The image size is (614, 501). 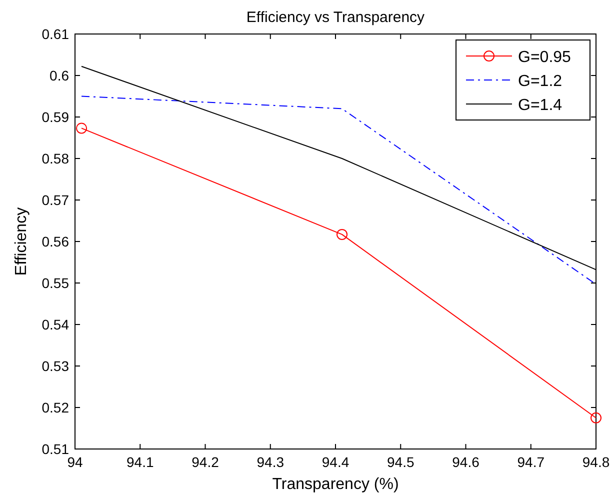 What do you see at coordinates (466, 462) in the screenshot?
I see `x-tick-label: 94.6` at bounding box center [466, 462].